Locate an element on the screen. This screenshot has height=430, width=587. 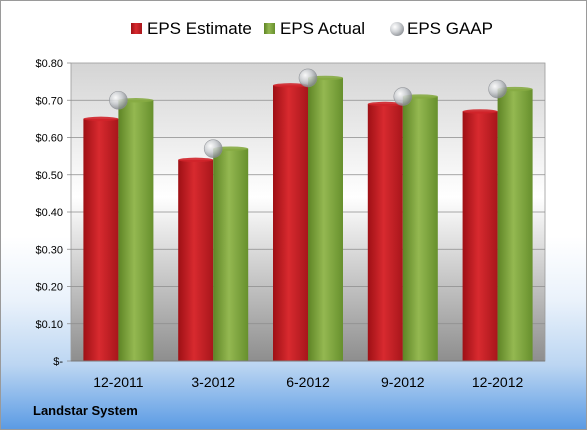
y-tick-label: $0.10 is located at coordinates (49, 325).